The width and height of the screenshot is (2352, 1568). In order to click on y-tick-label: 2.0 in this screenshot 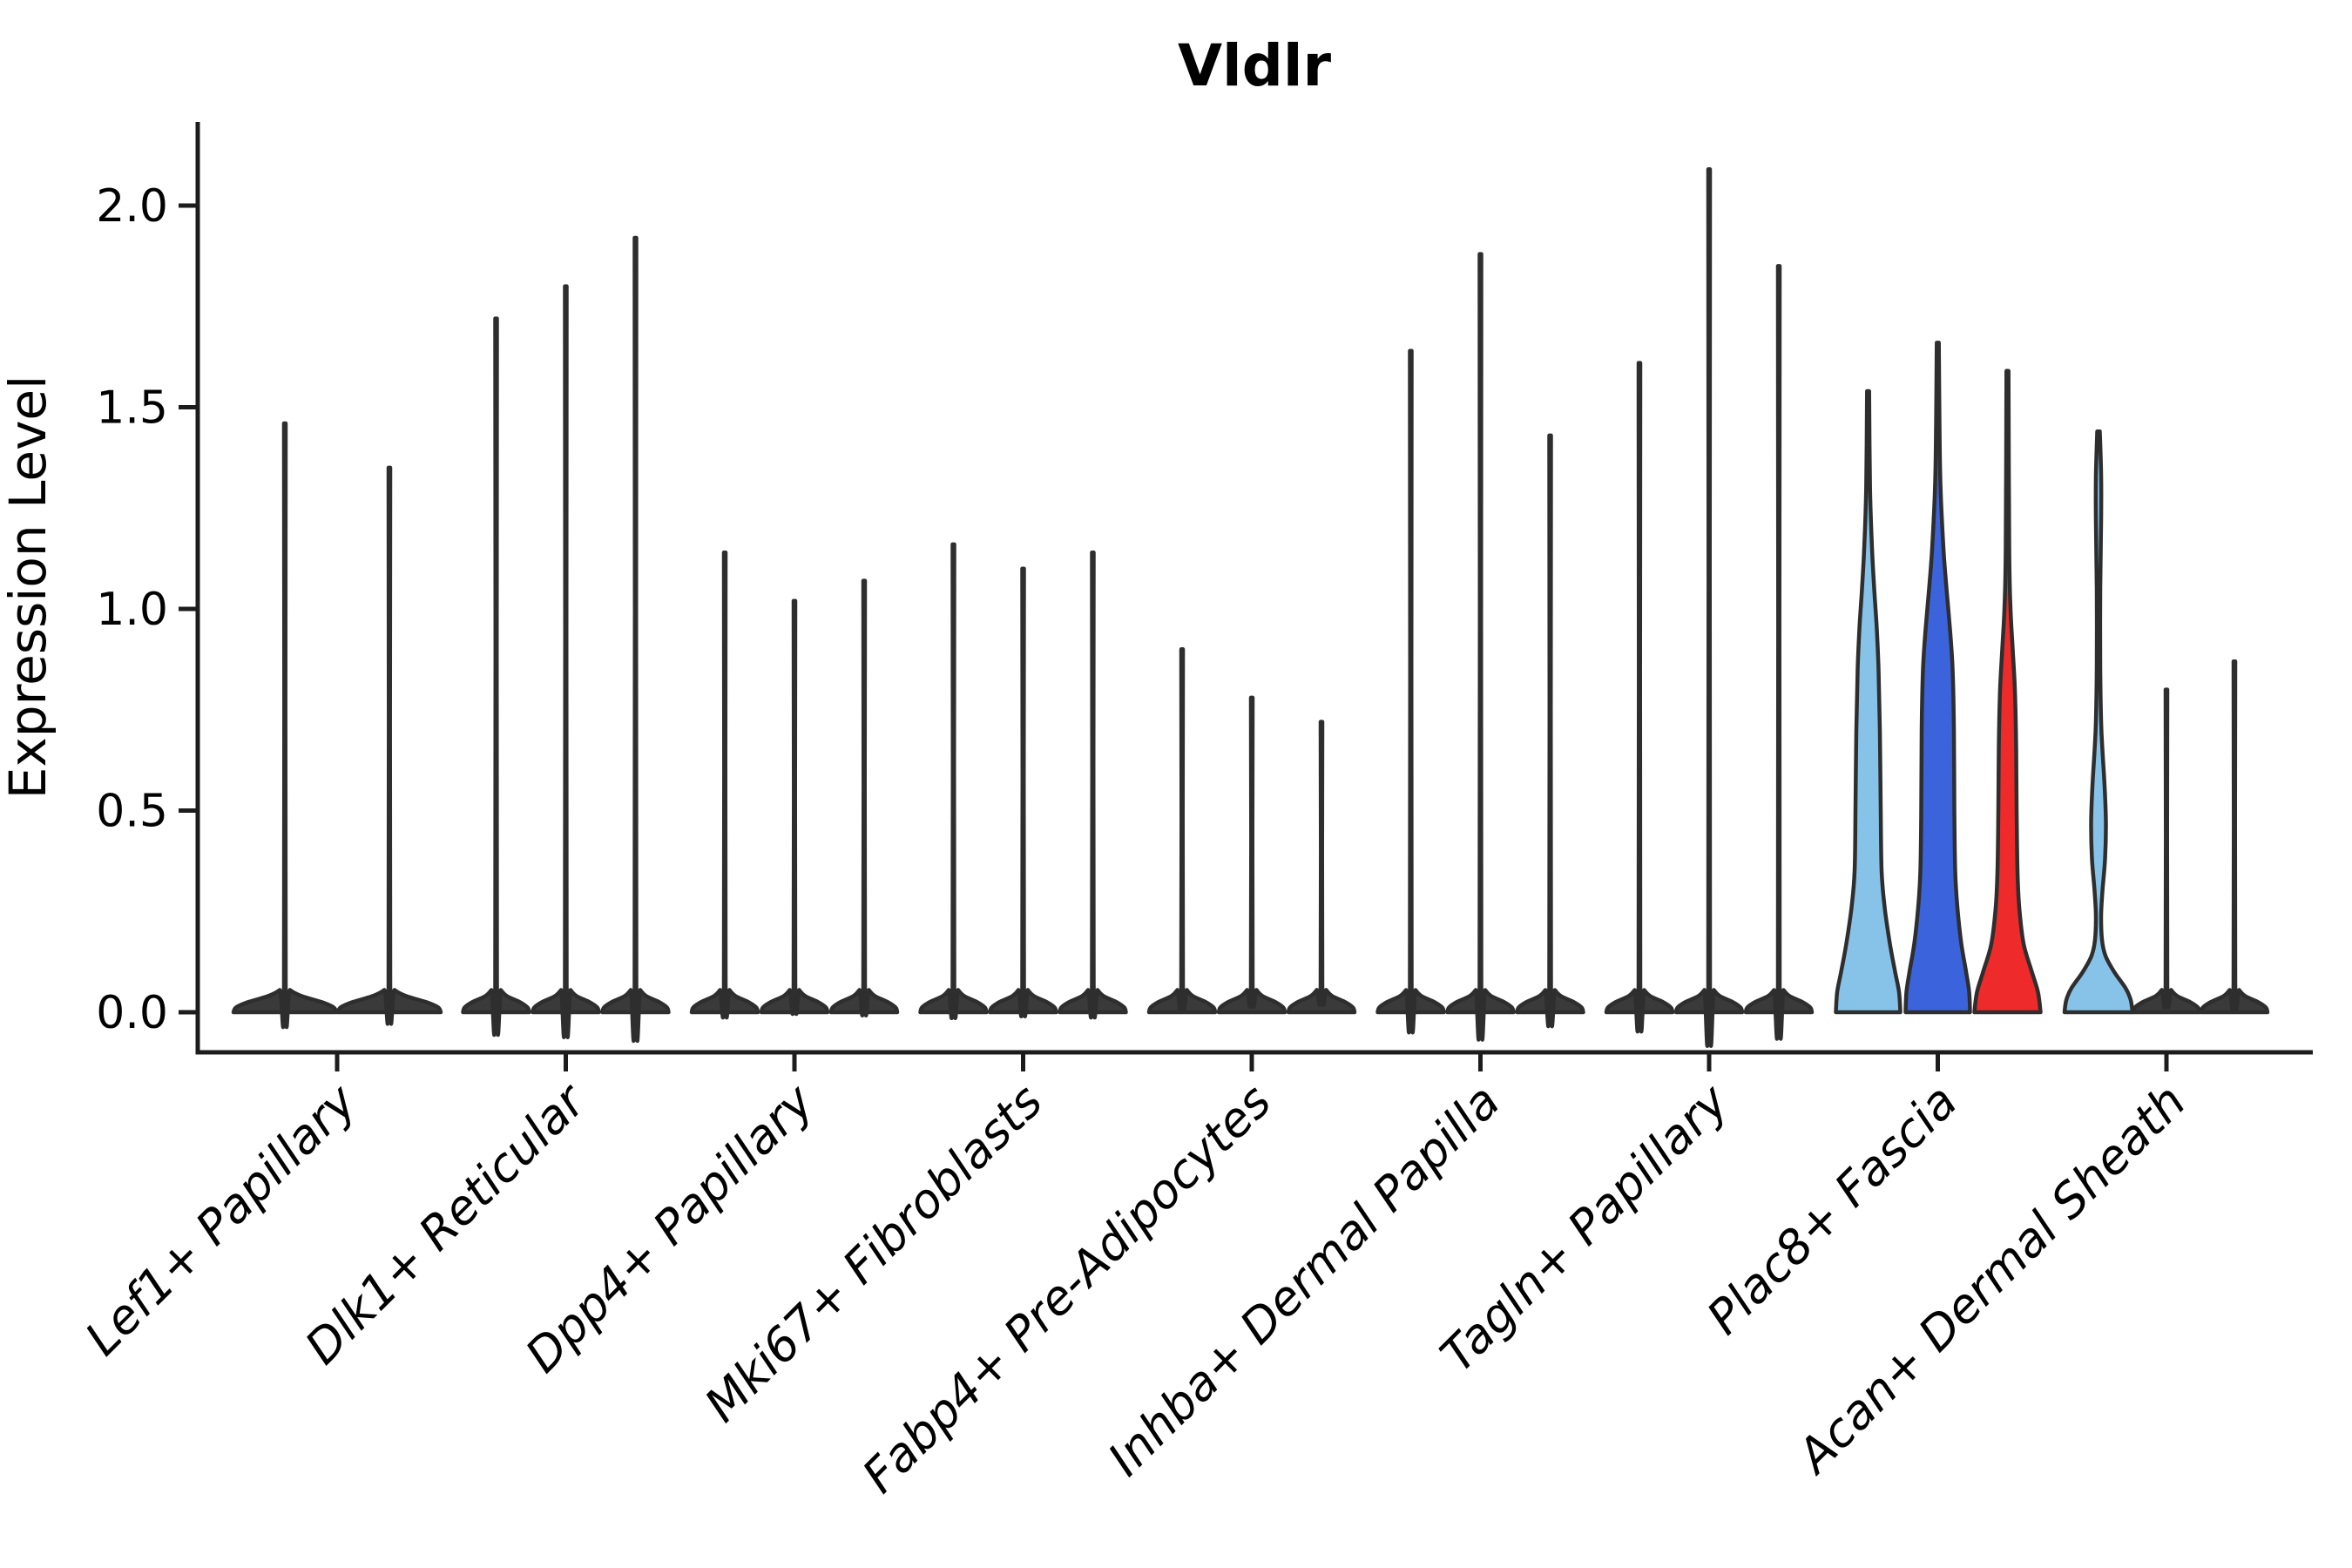, I will do `click(132, 206)`.